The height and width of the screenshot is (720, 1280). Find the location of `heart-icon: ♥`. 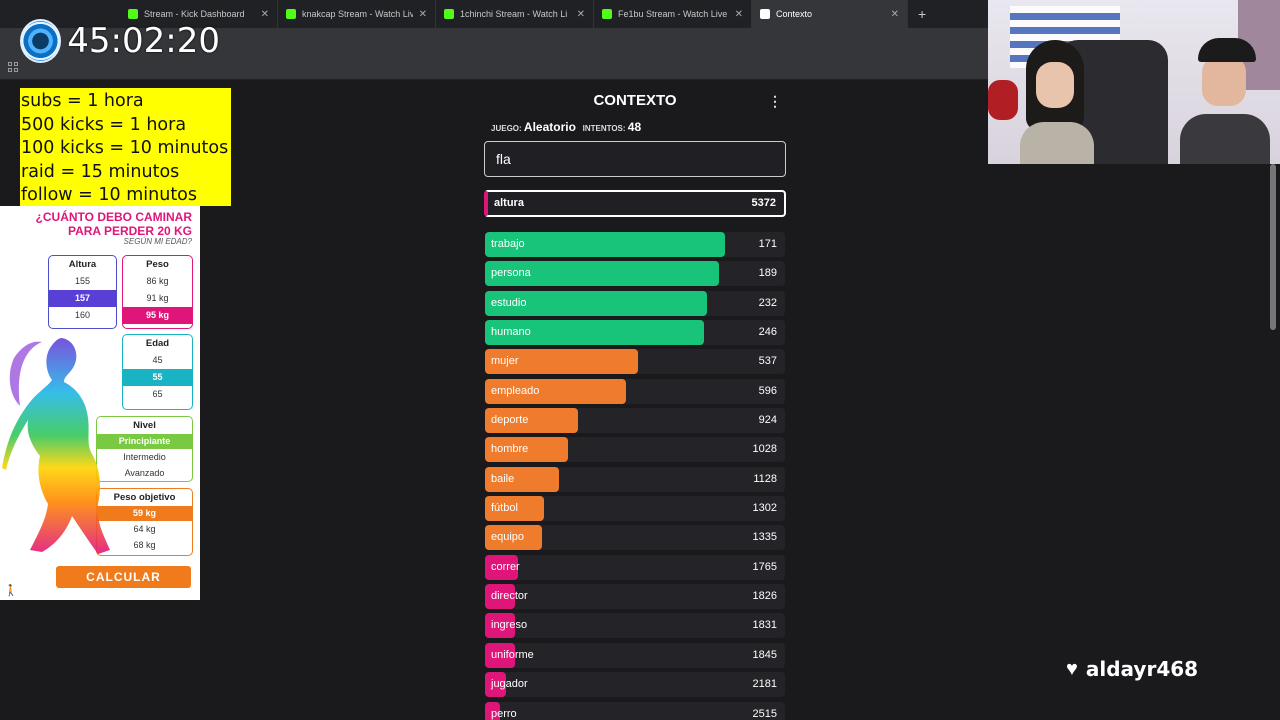

heart-icon: ♥ is located at coordinates (1072, 668).